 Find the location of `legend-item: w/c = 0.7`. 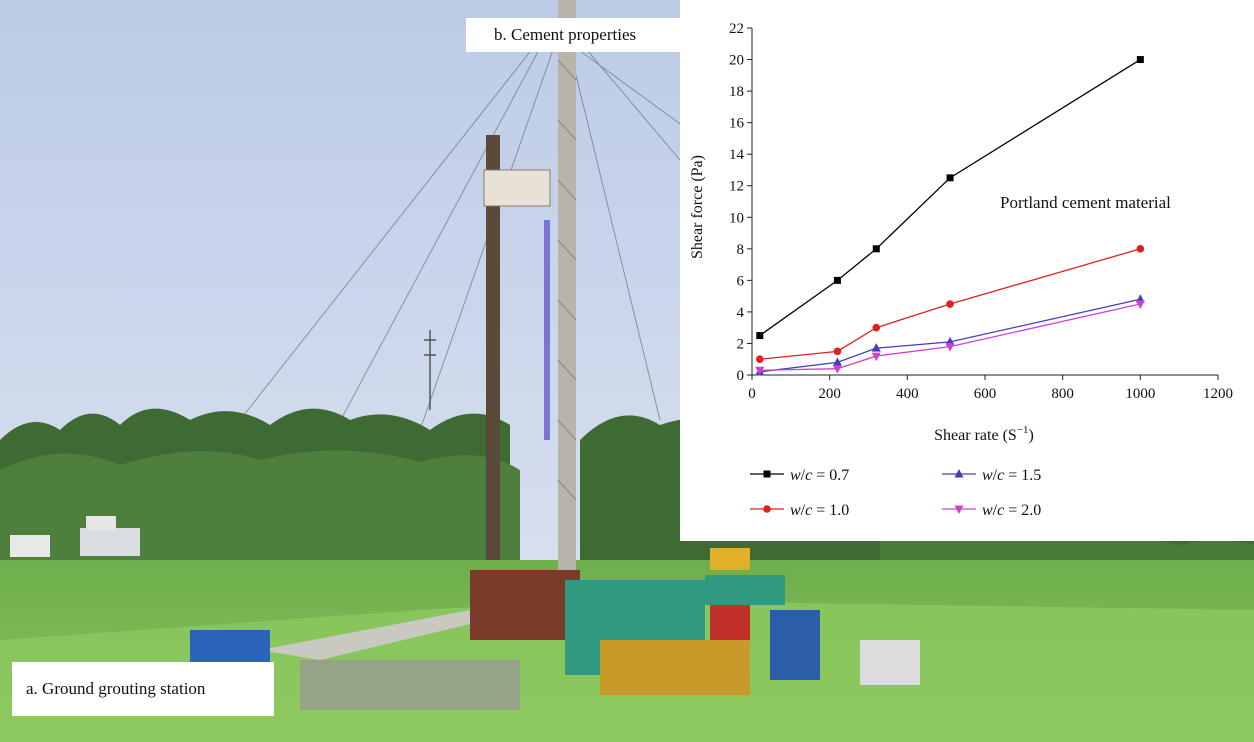

legend-item: w/c = 0.7 is located at coordinates (799, 475).